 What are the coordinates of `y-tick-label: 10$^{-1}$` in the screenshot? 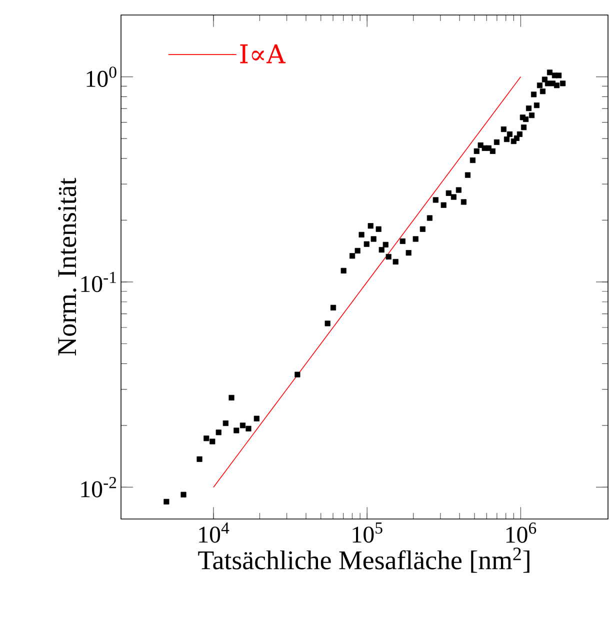 It's located at (98, 282).